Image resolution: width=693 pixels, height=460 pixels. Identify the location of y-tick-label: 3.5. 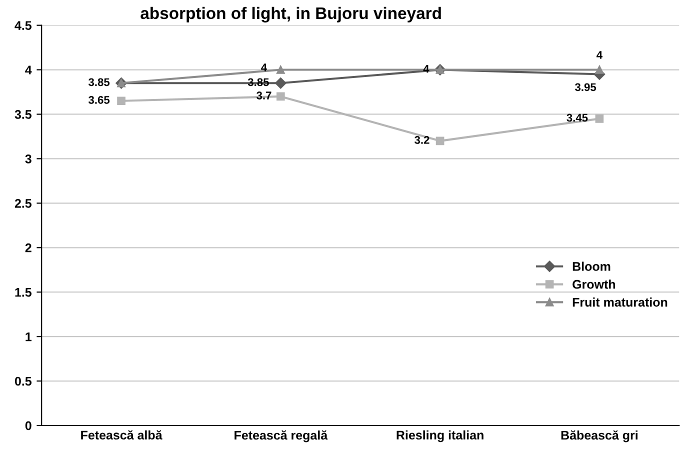
(23, 114).